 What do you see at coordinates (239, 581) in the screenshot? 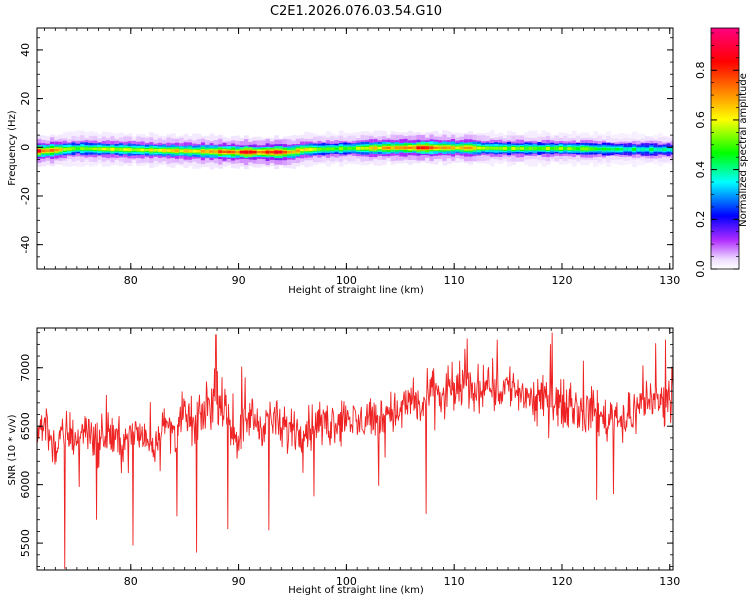
I see `x-tick-label: 90` at bounding box center [239, 581].